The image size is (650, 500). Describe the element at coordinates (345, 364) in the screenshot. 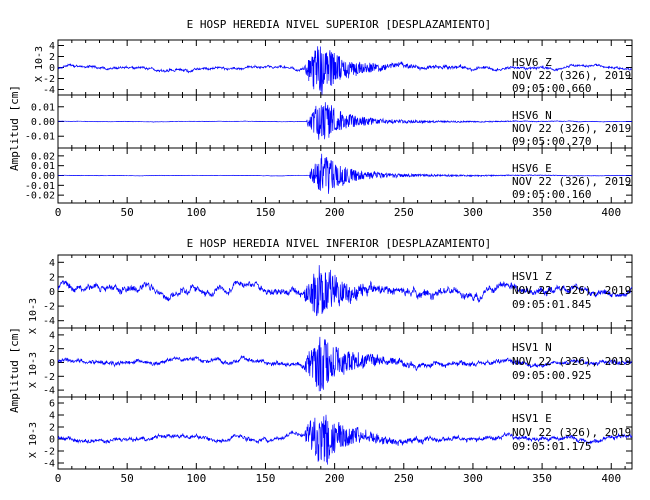

I see `chart2-panel2-waveform` at that location.